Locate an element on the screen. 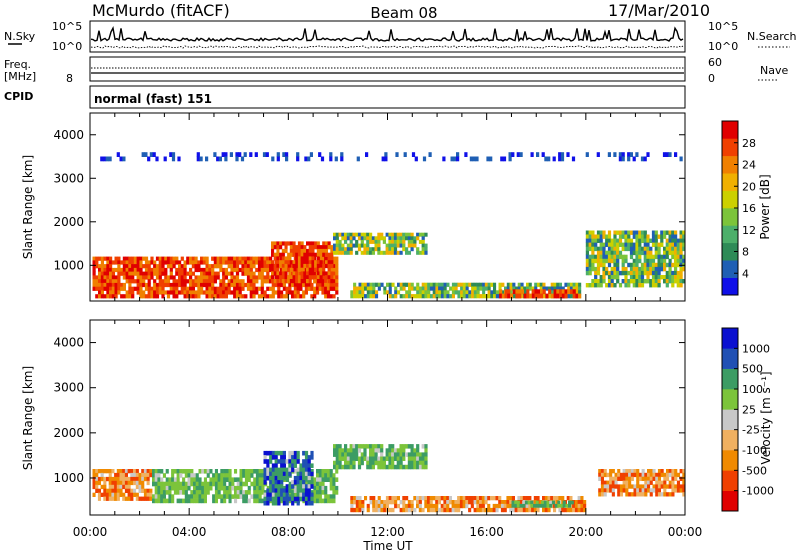 The height and width of the screenshot is (554, 800). y-tick-label: 4000 is located at coordinates (68, 343).